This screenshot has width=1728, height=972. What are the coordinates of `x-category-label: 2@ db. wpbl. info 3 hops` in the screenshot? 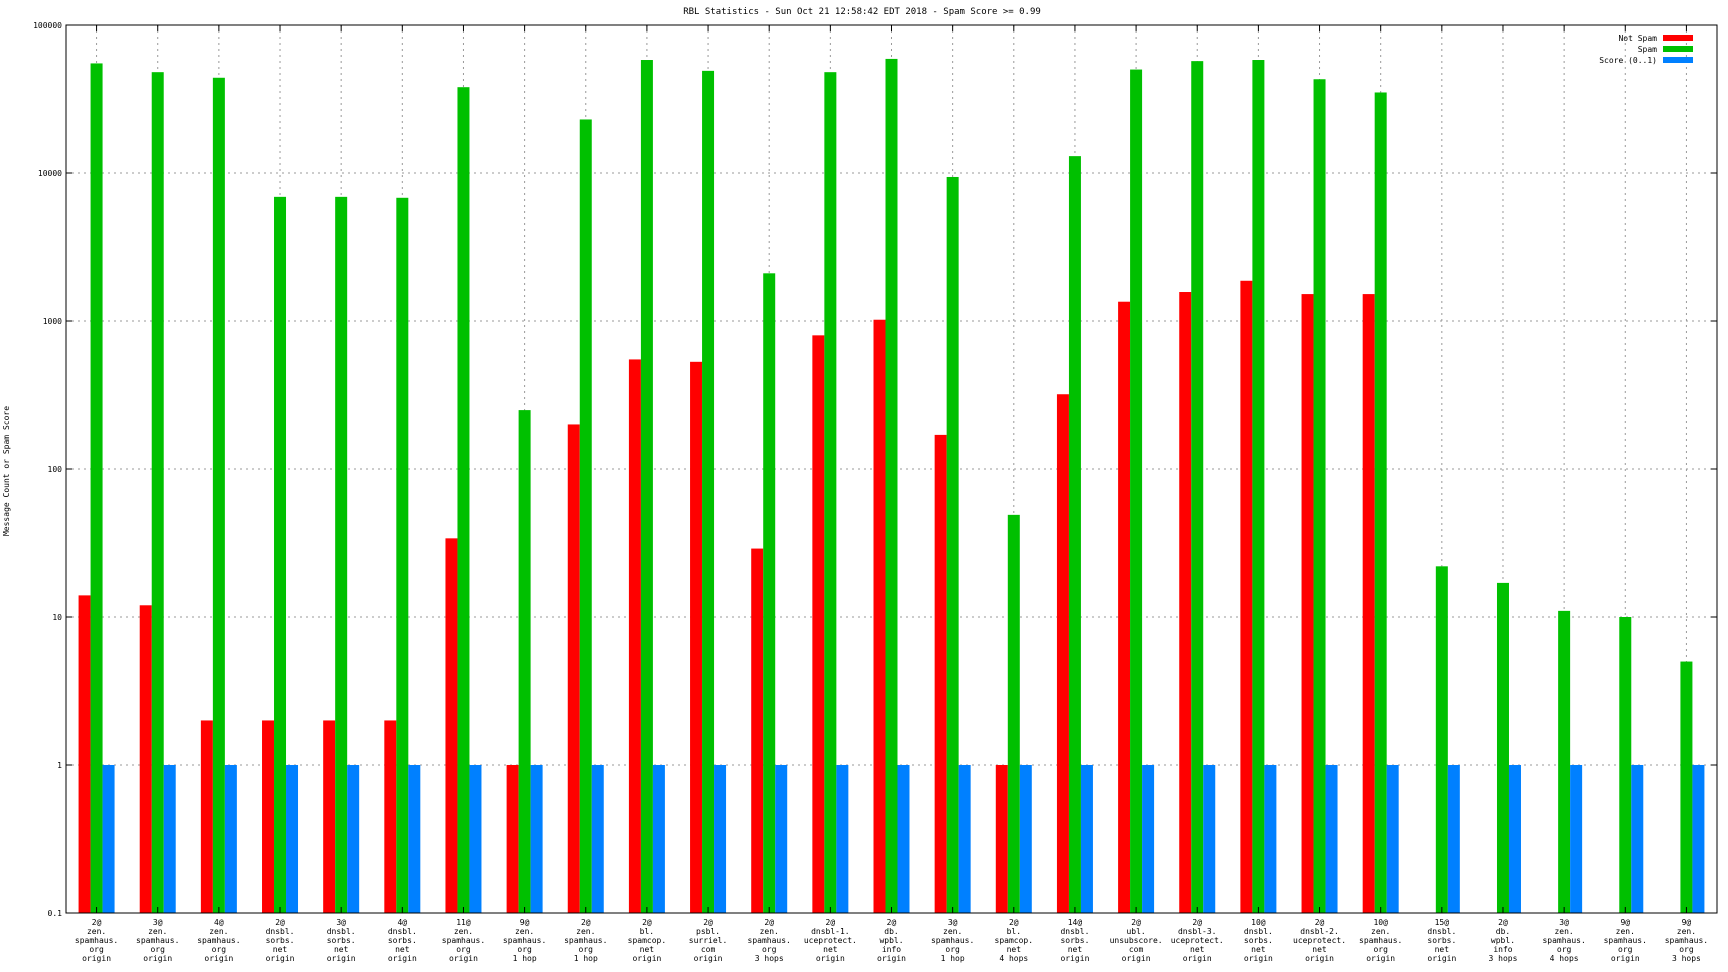 It's located at (1503, 940).